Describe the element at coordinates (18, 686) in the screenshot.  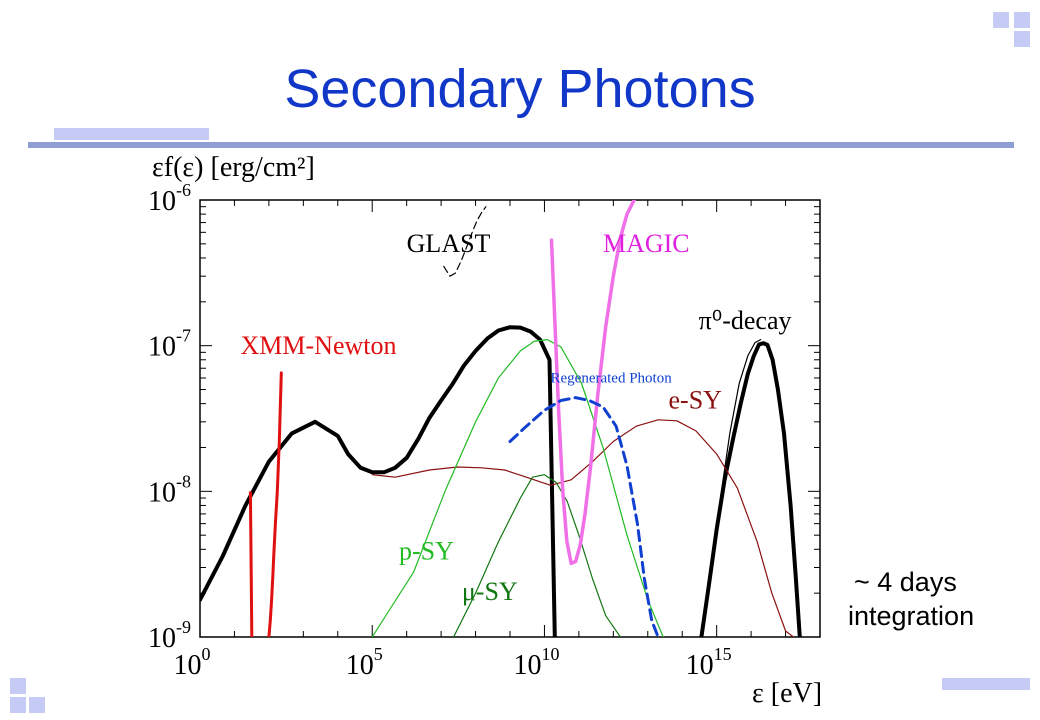
I see `deco-square-bl1` at that location.